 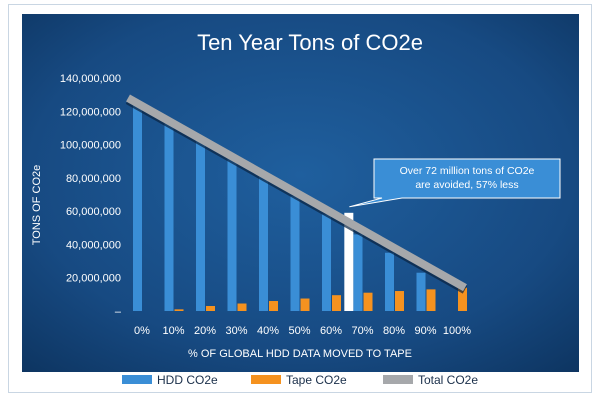 I want to click on y-tick-label: 120,000,000, so click(x=90, y=112).